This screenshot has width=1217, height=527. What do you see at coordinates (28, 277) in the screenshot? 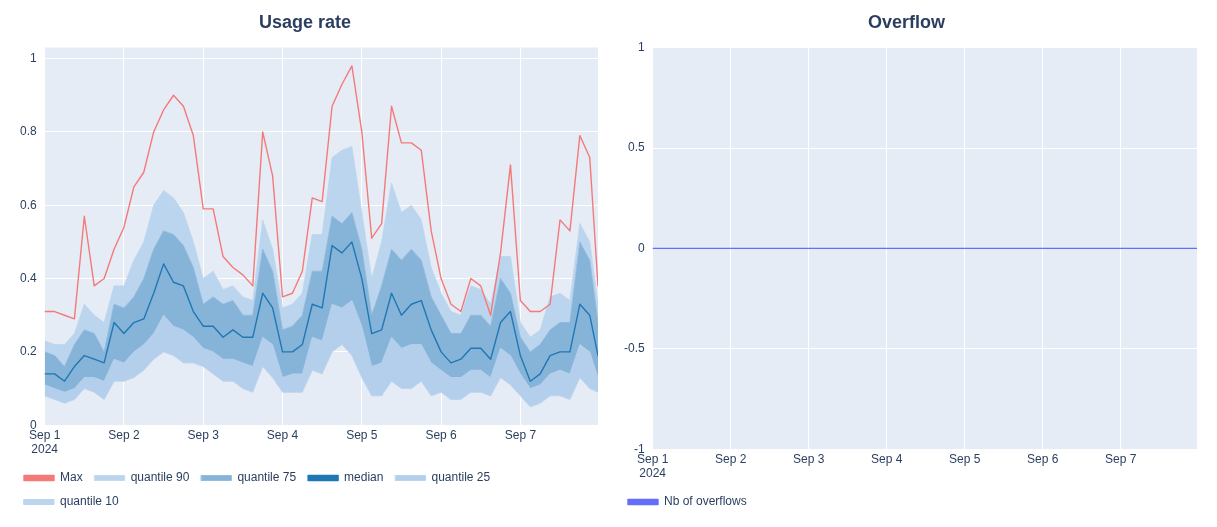
I see `y-tick-label: 0.4` at bounding box center [28, 277].